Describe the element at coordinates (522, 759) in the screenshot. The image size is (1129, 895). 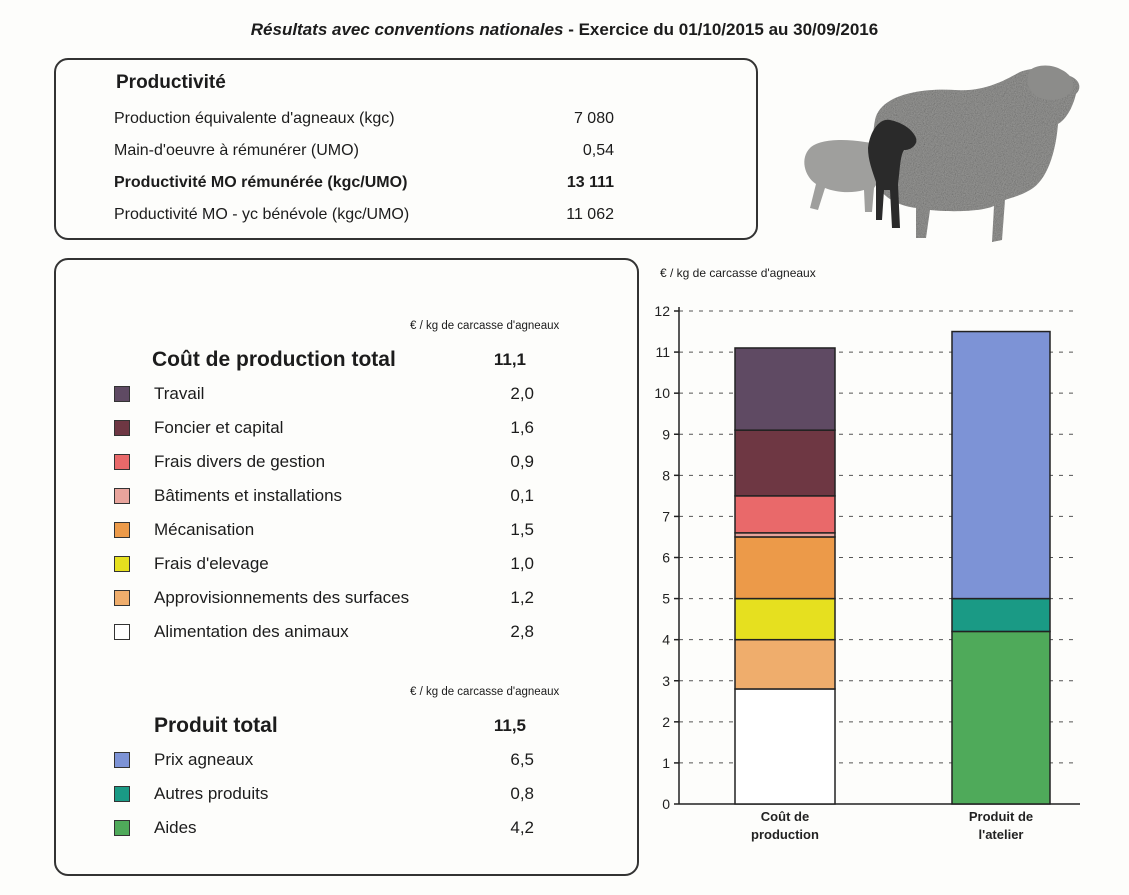
I see `legend-value: 6,5` at that location.